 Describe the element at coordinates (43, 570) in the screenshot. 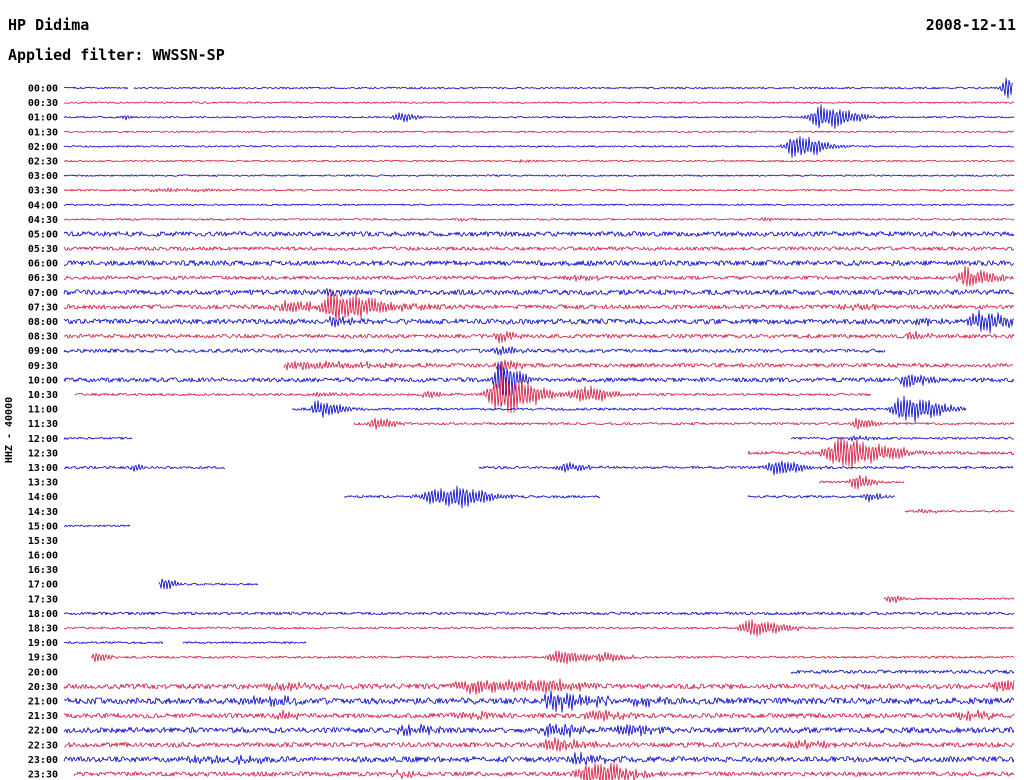

I see `time-label: 16:30` at that location.